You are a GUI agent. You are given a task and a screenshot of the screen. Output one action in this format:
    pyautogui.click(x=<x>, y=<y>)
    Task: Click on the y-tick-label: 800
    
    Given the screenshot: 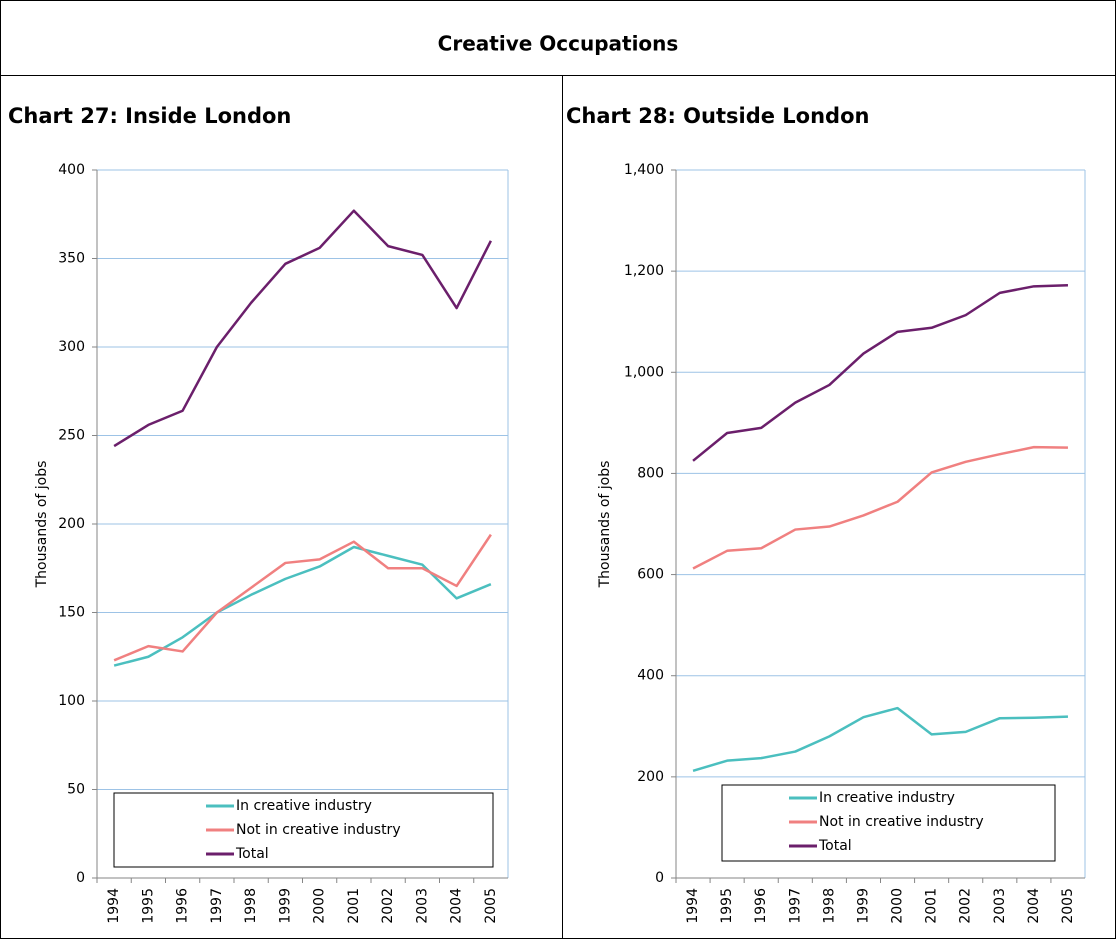 What is the action you would take?
    pyautogui.click(x=650, y=473)
    